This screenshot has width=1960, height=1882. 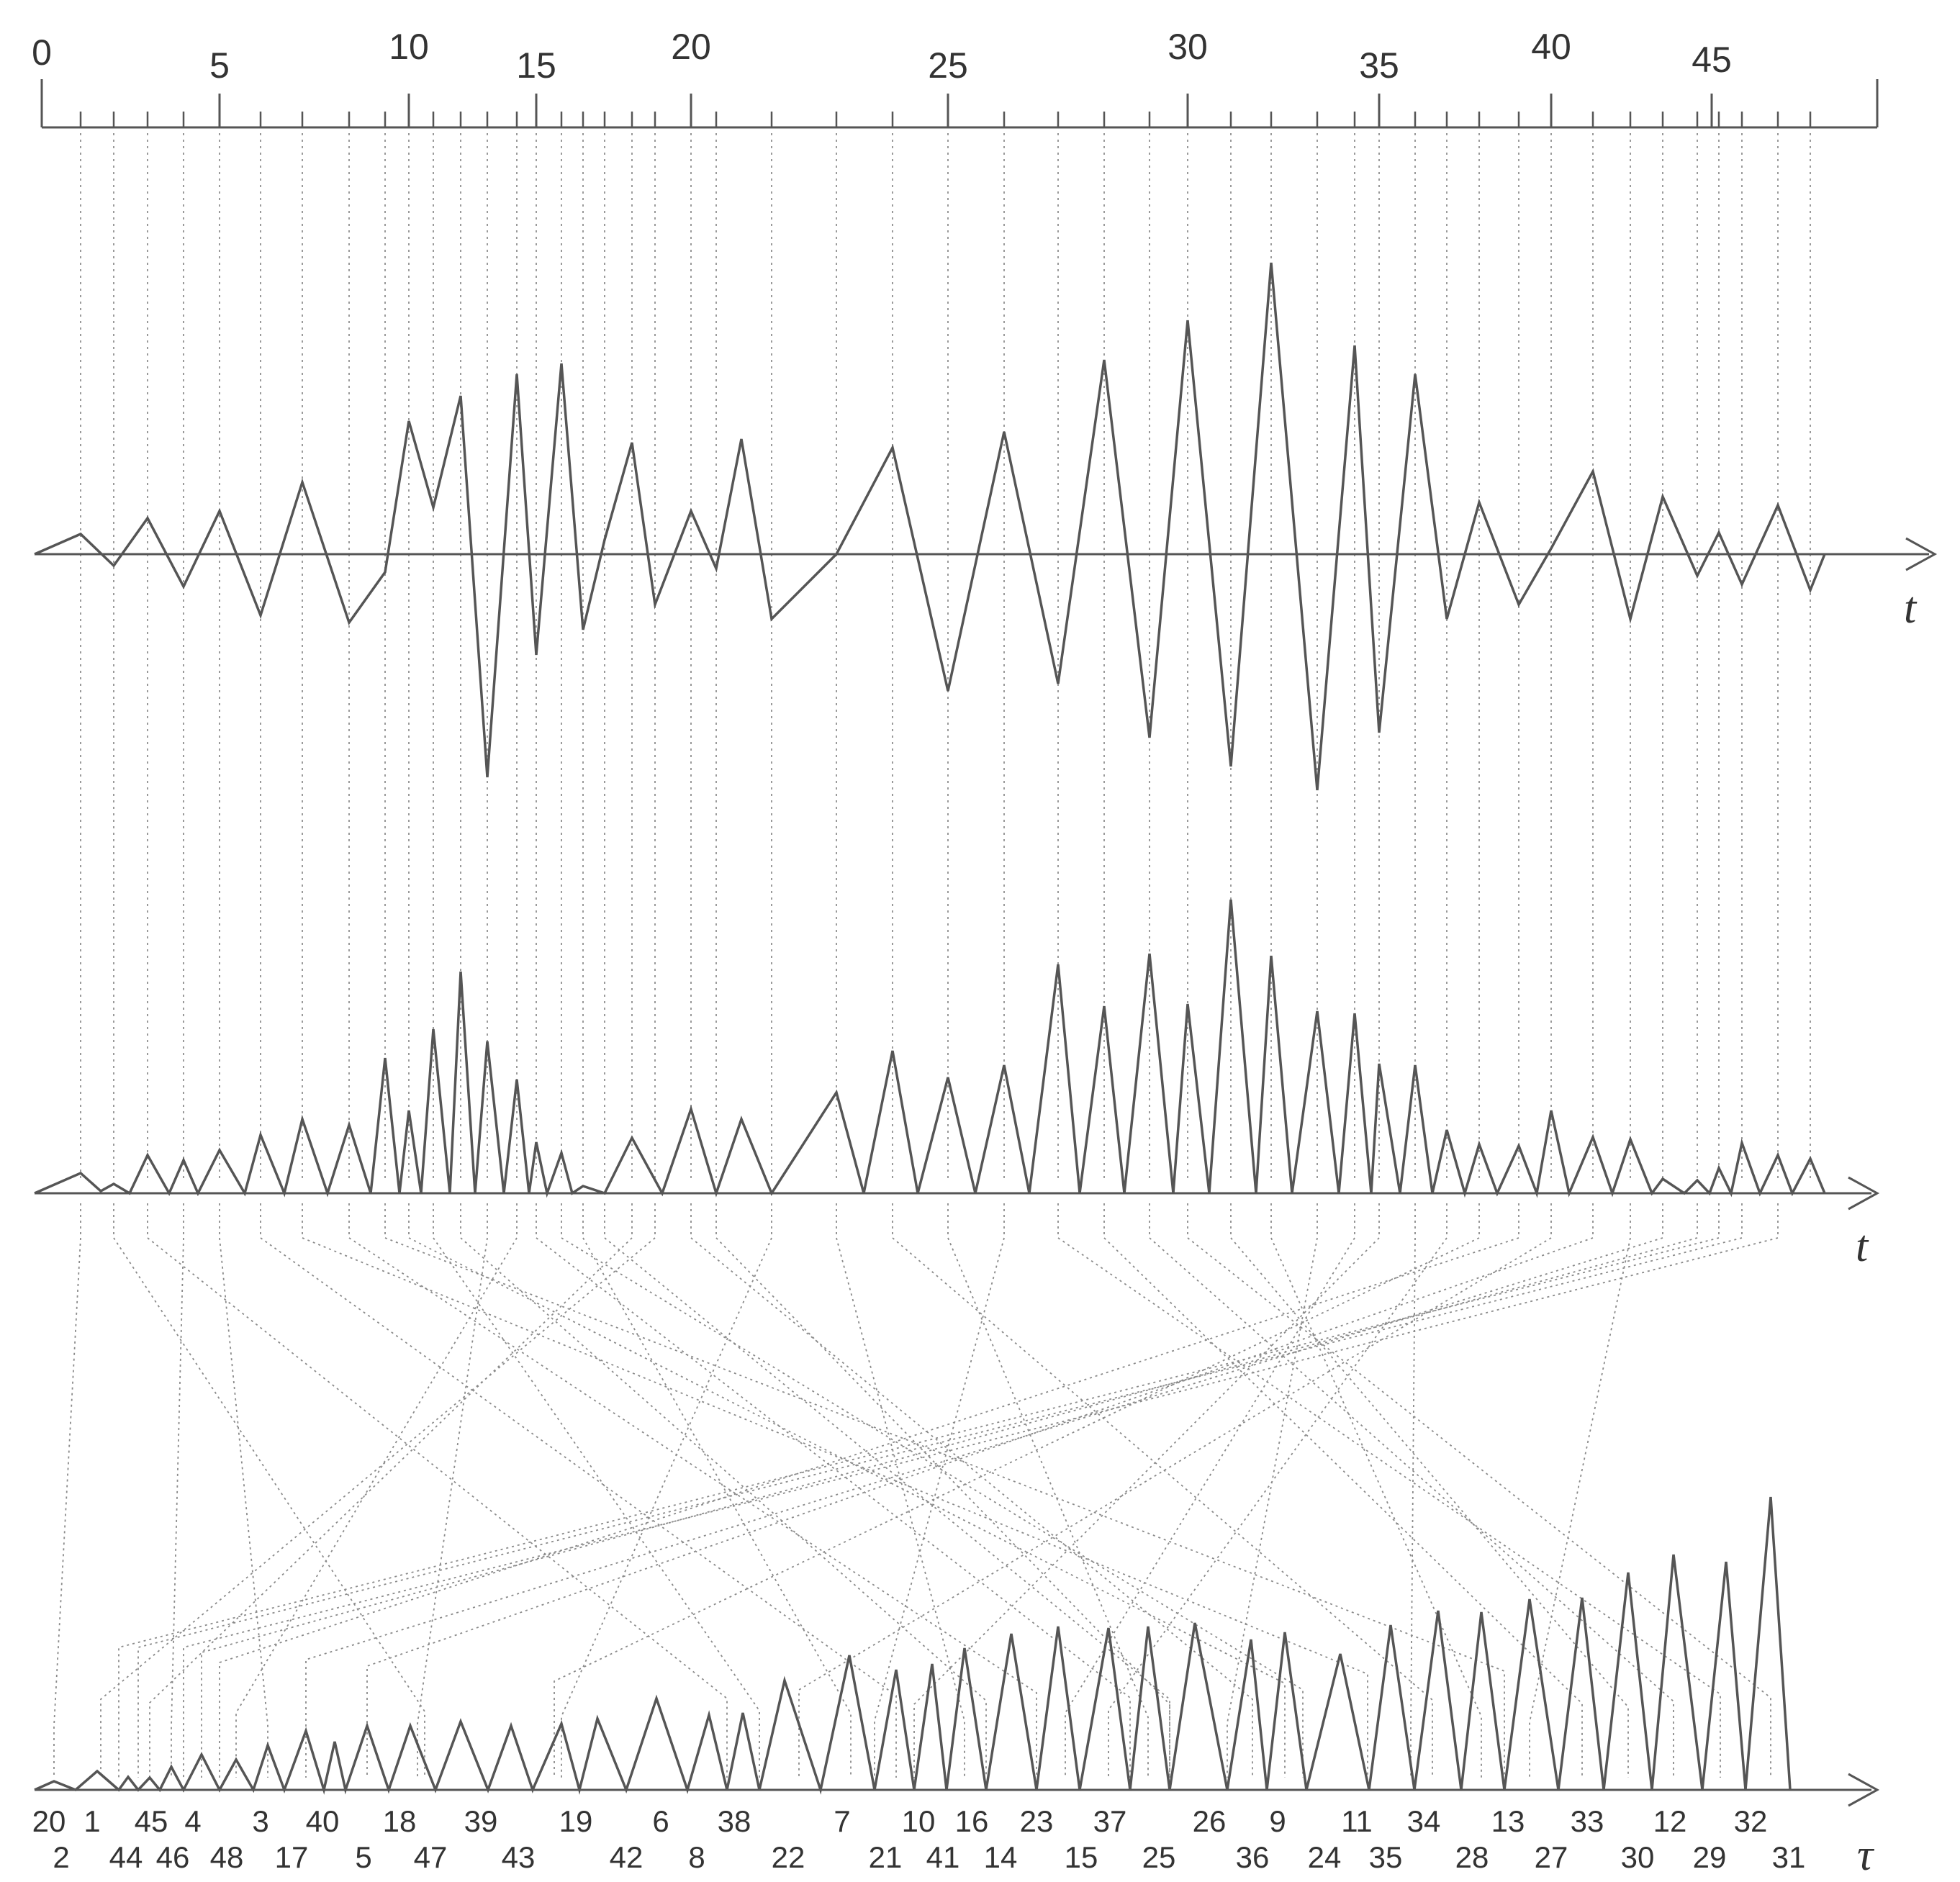 I want to click on tau-label: 36, so click(x=1253, y=1857).